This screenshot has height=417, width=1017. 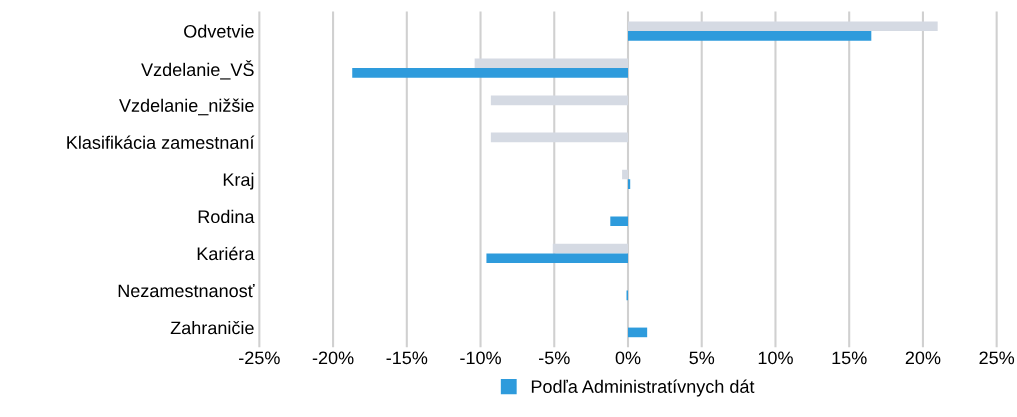 I want to click on x-tick-label: 0%, so click(x=628, y=358).